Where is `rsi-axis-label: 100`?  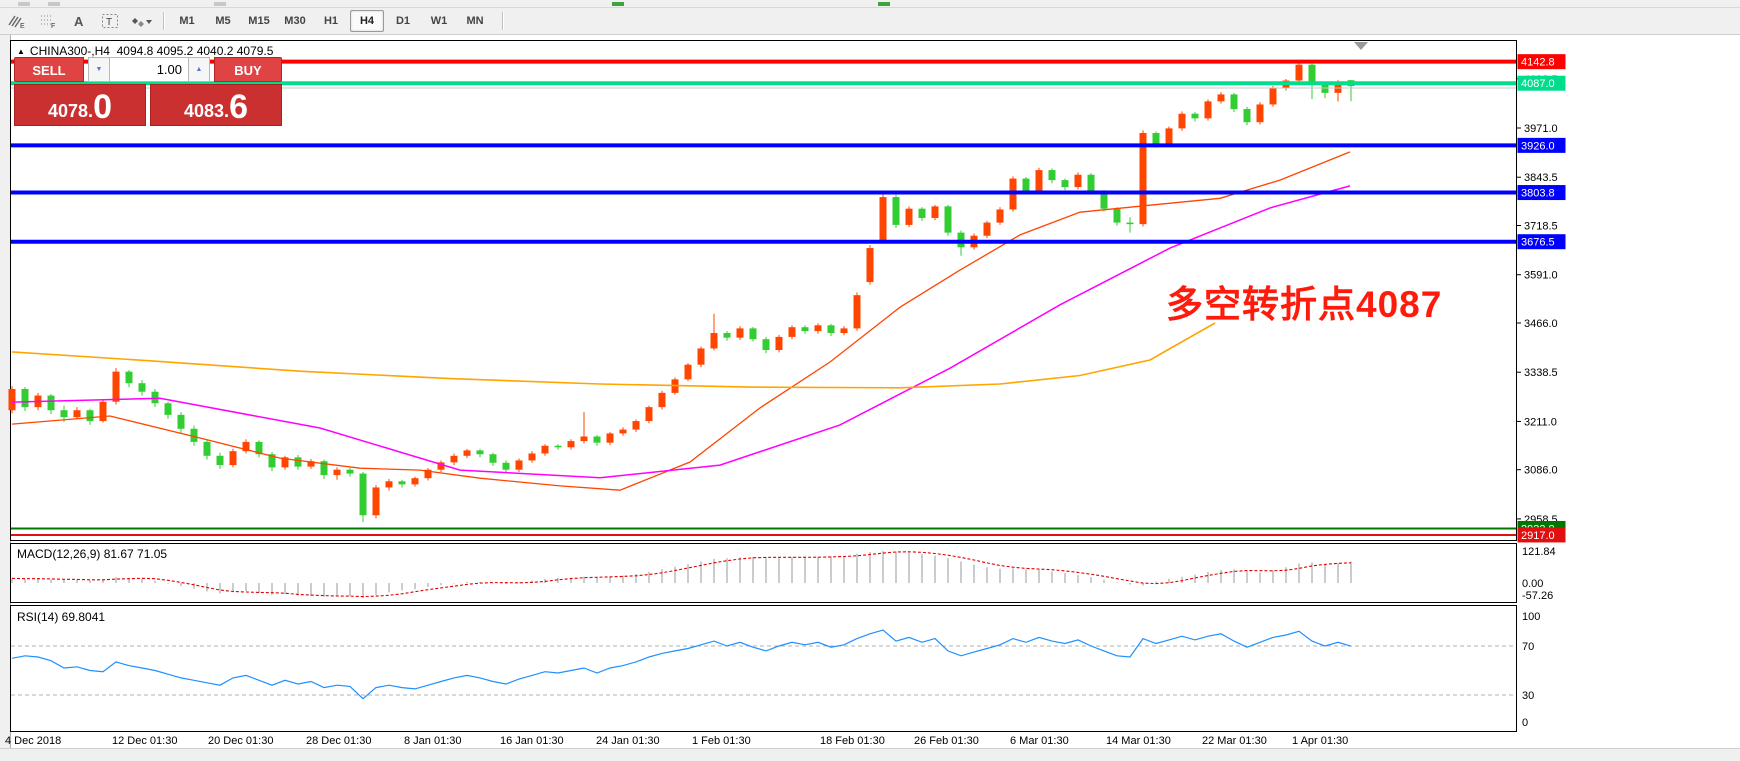 rsi-axis-label: 100 is located at coordinates (1531, 617).